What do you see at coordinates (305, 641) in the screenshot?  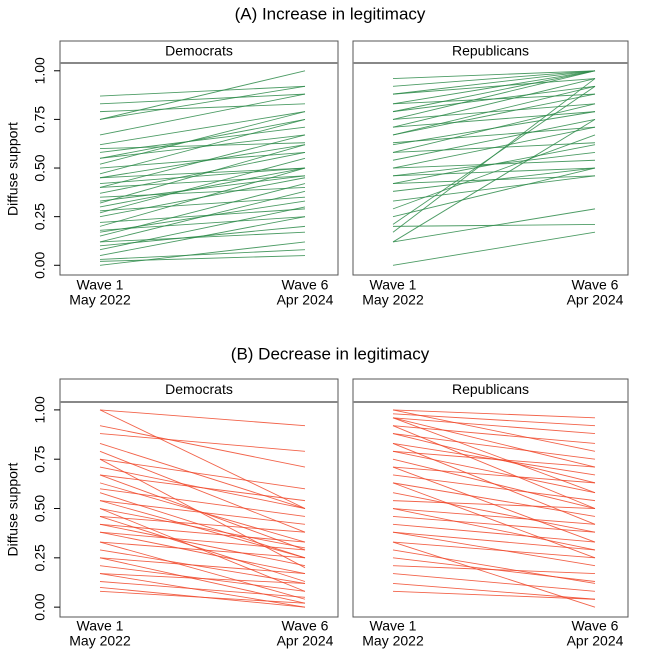 I see `x-tick-sublabel: Apr 2024` at bounding box center [305, 641].